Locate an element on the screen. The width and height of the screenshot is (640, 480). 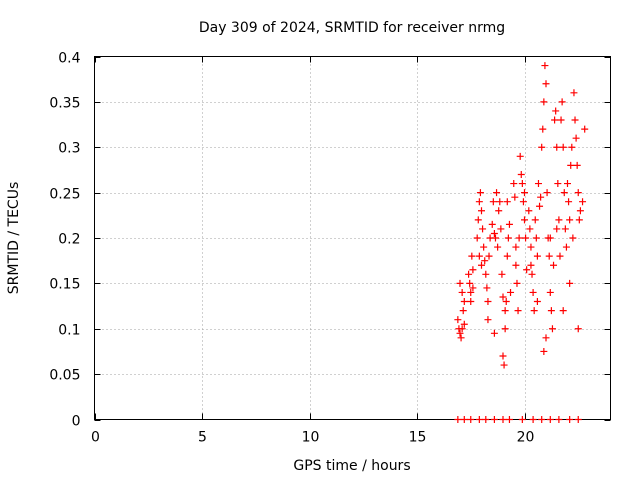
x-tick-label: 10 is located at coordinates (311, 438).